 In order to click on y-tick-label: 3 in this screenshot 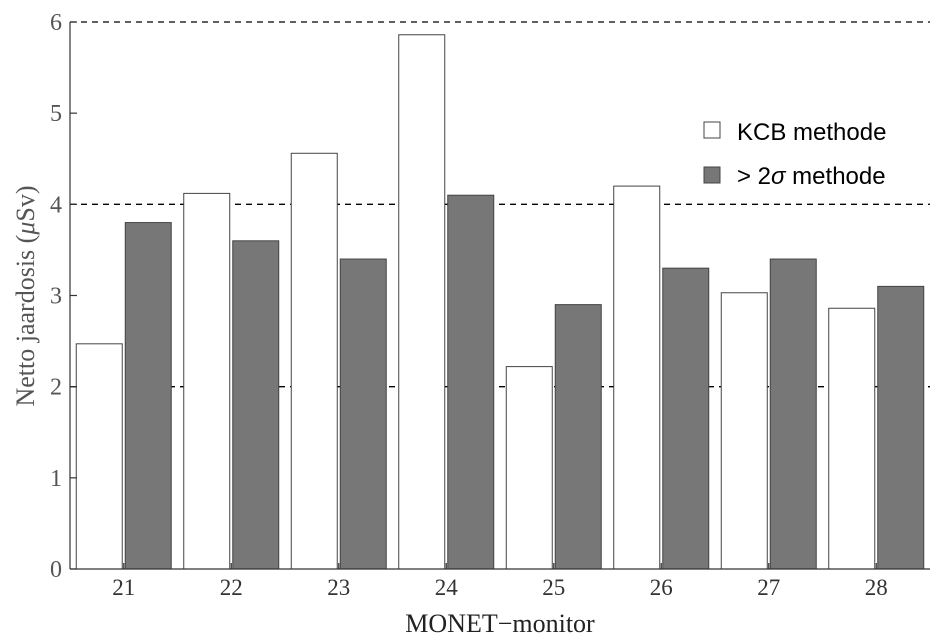, I will do `click(56, 297)`.